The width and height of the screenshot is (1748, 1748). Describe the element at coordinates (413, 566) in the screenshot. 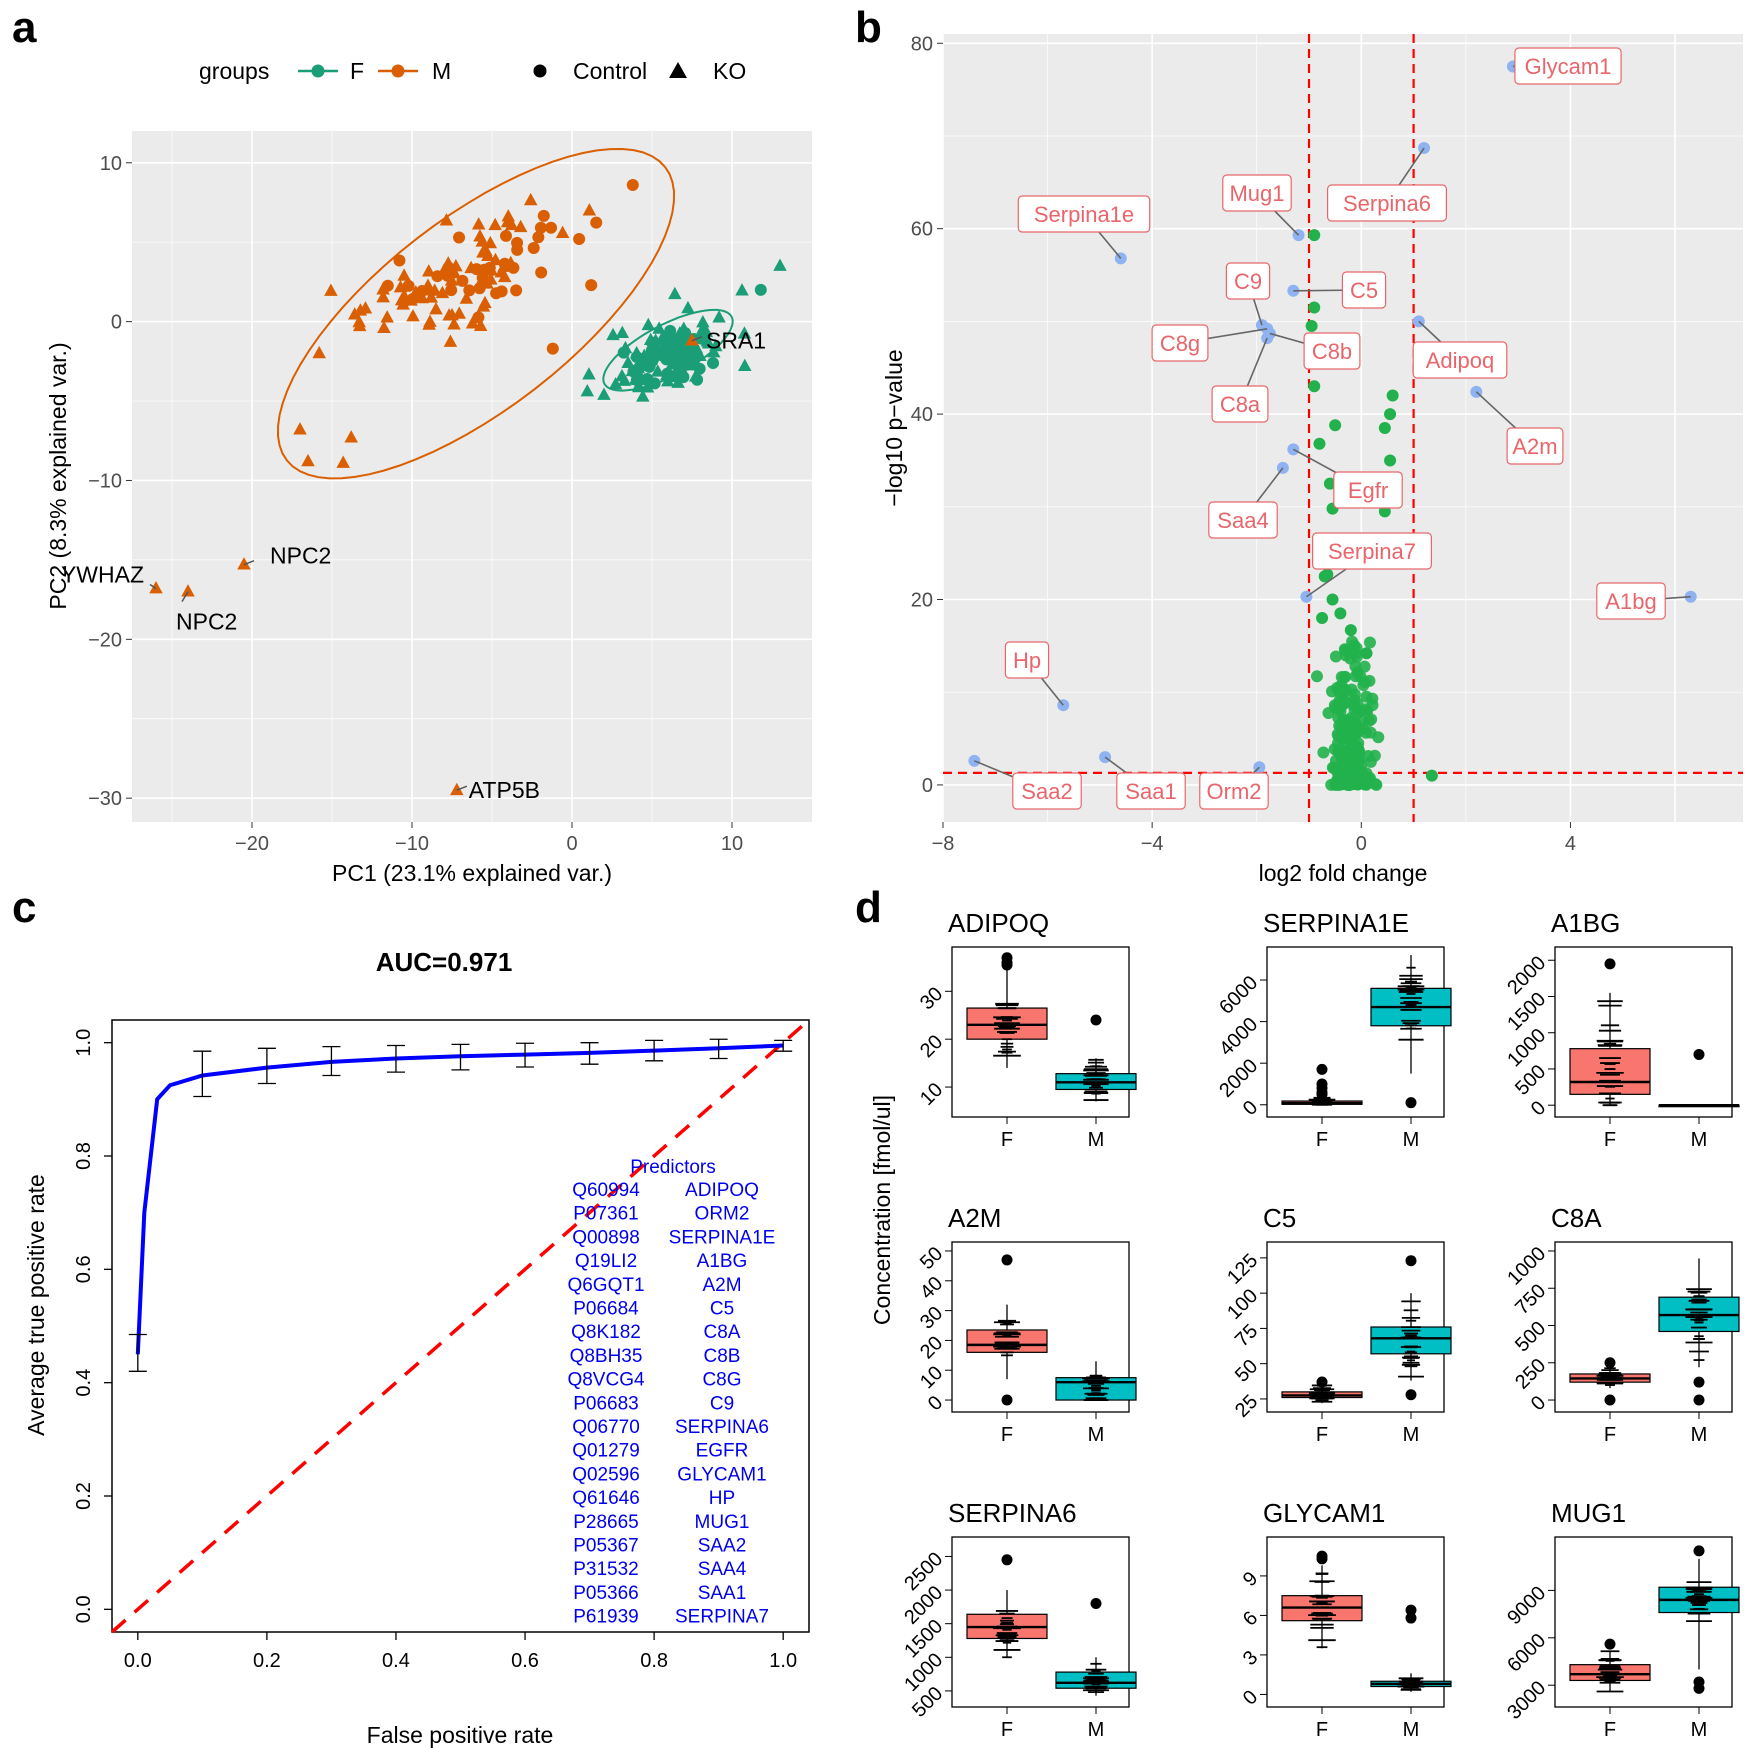

I see `pca-annotations: SRA1 YWHAZ NPC2 NPC2 ATP5B` at that location.